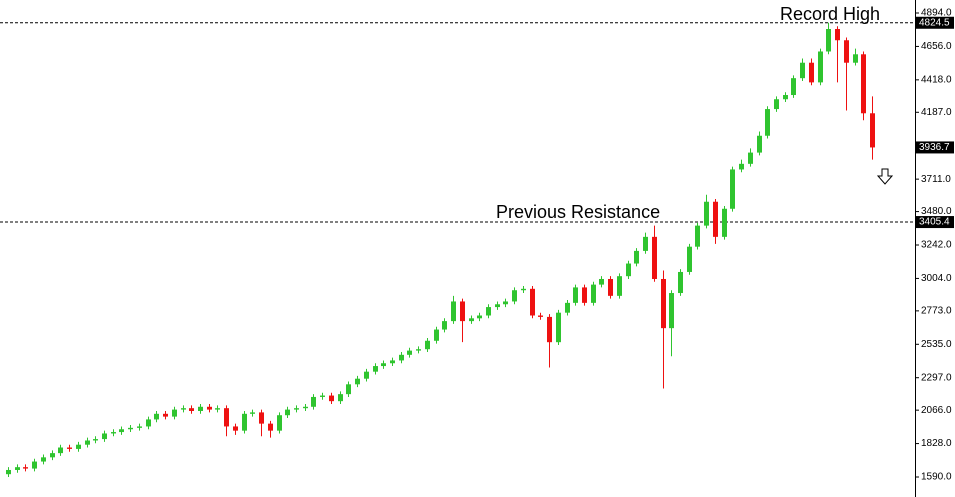  Describe the element at coordinates (936, 245) in the screenshot. I see `y-tick-label: 3242.0` at that location.